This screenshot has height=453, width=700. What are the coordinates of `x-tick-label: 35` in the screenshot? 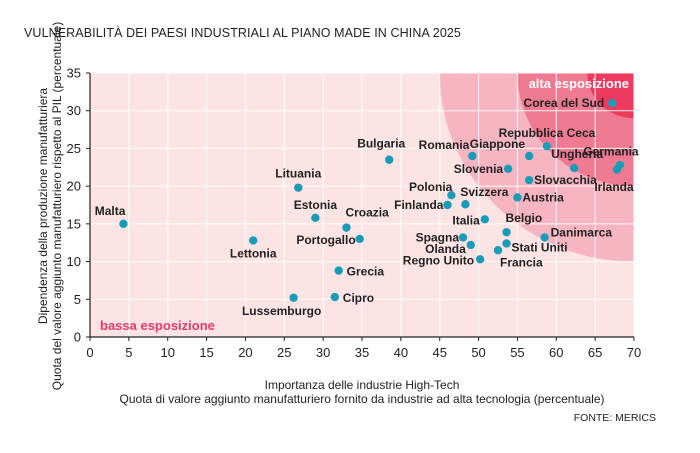 It's located at (362, 352).